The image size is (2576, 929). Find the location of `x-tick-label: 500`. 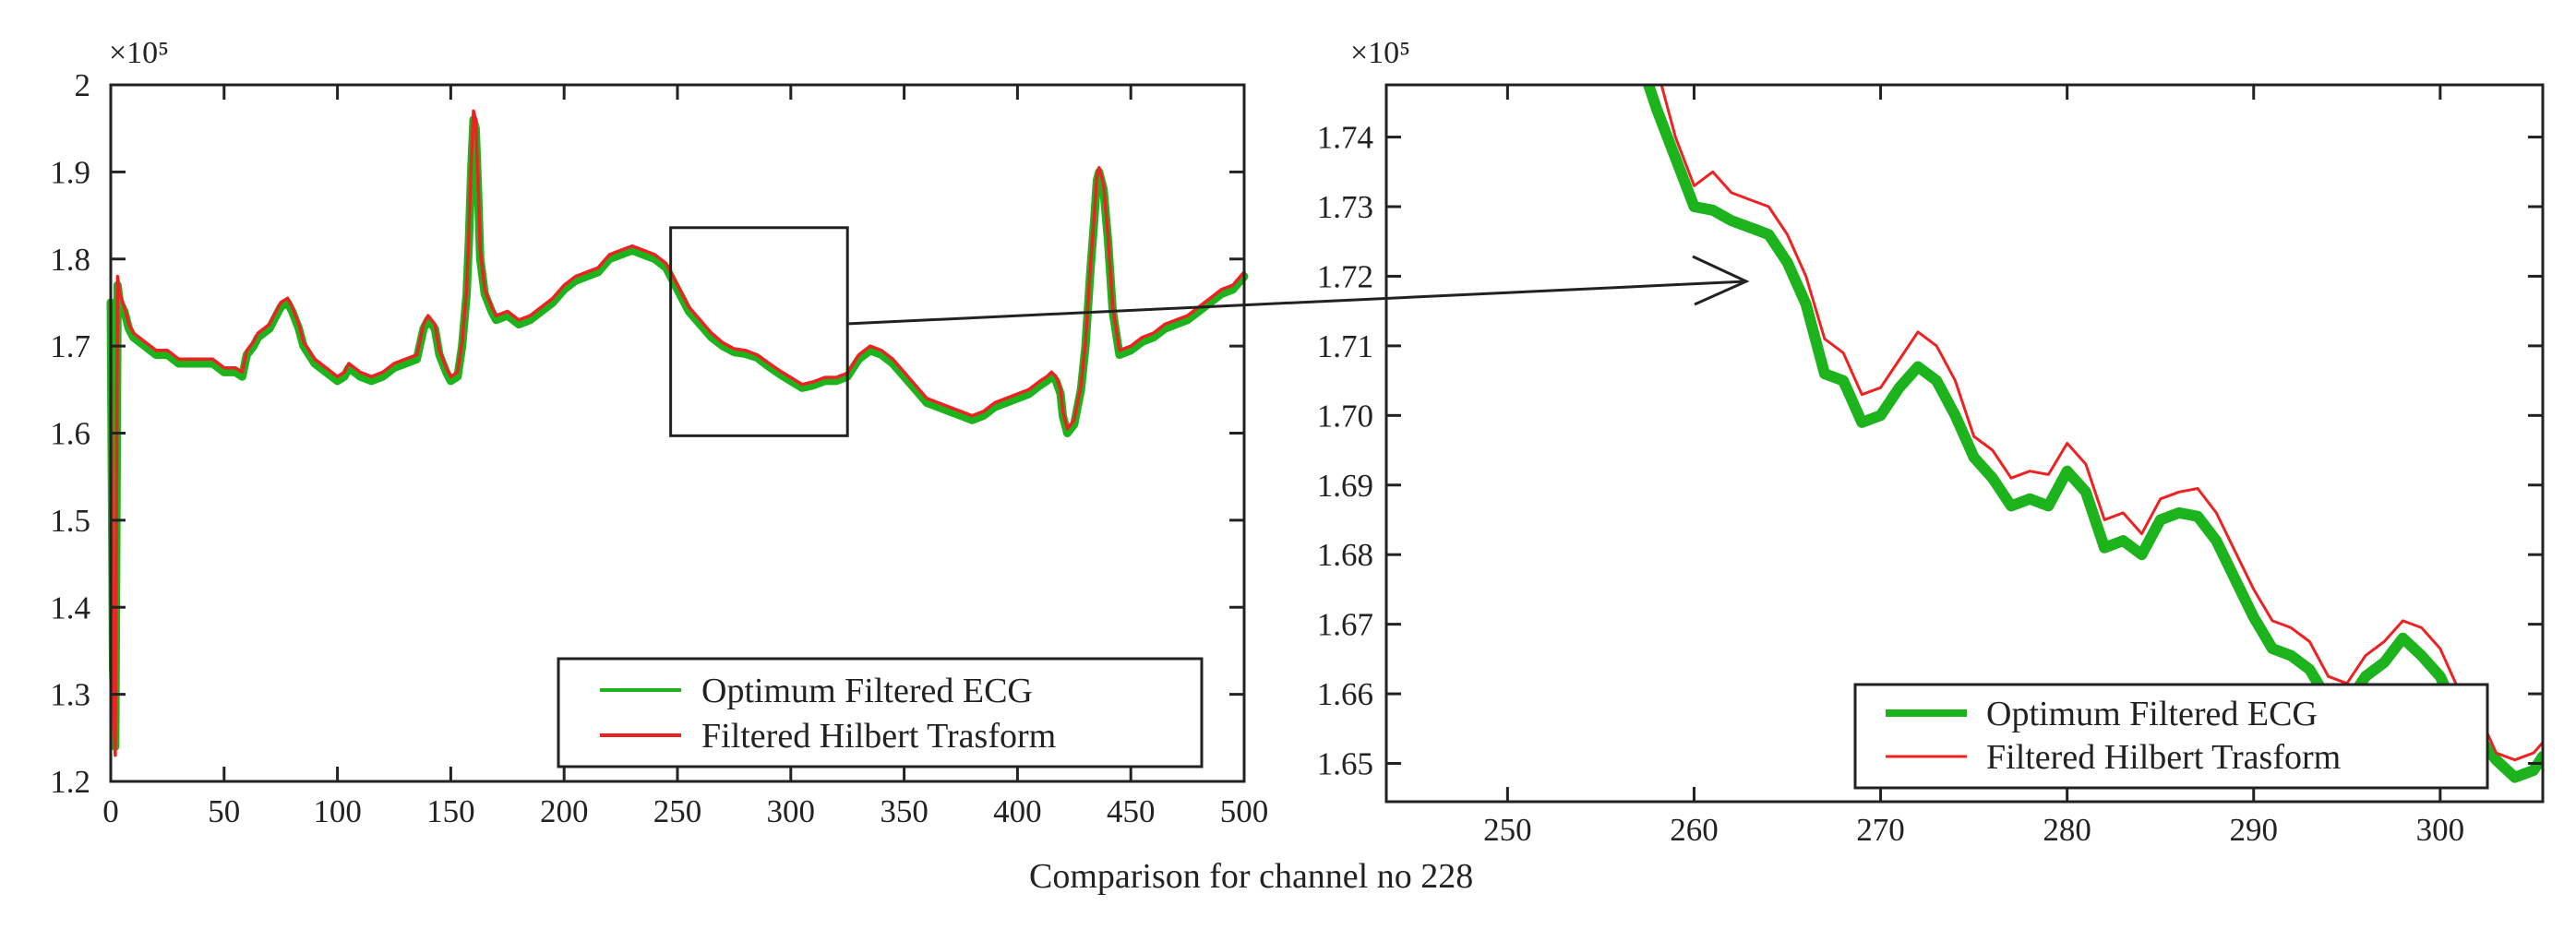

x-tick-label: 500 is located at coordinates (1245, 811).